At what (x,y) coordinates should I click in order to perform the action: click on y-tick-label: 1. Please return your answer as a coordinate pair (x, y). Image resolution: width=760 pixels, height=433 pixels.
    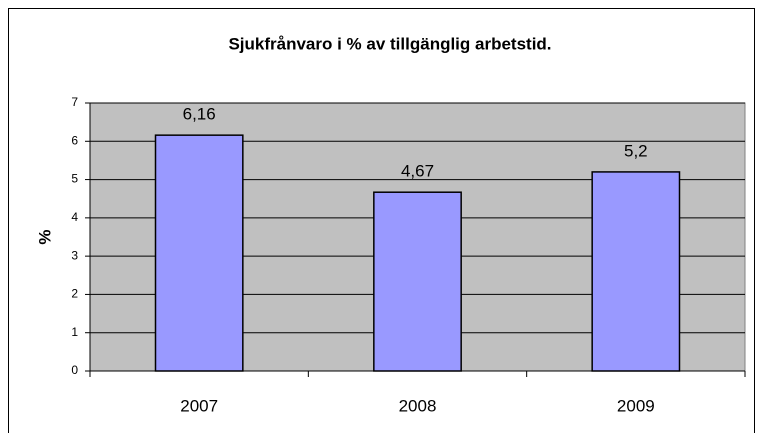
    Looking at the image, I should click on (74, 332).